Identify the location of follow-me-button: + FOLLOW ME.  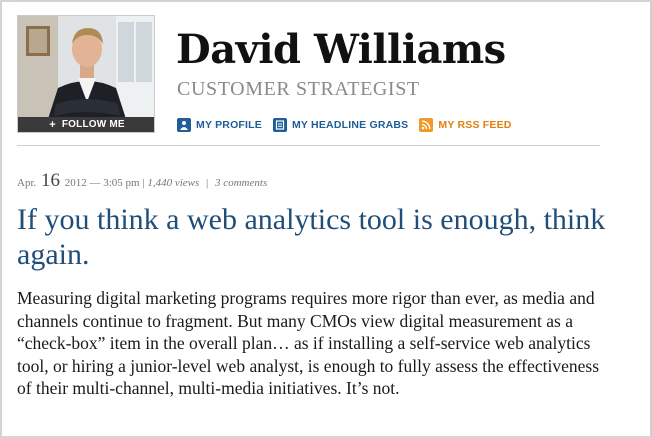
(86, 124).